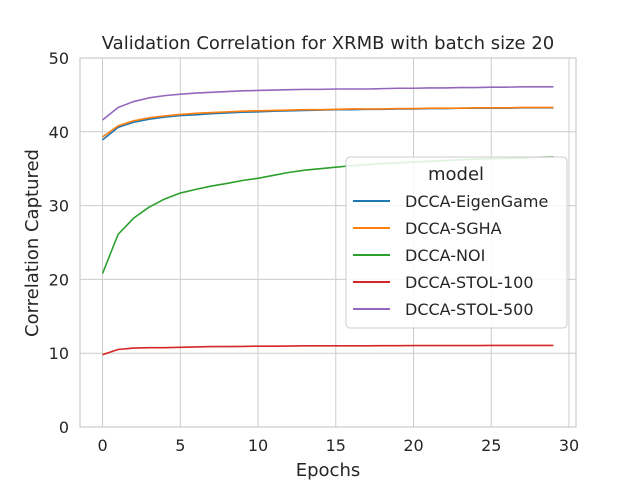 This screenshot has width=640, height=480. Describe the element at coordinates (413, 445) in the screenshot. I see `x-tick-label: 20` at that location.